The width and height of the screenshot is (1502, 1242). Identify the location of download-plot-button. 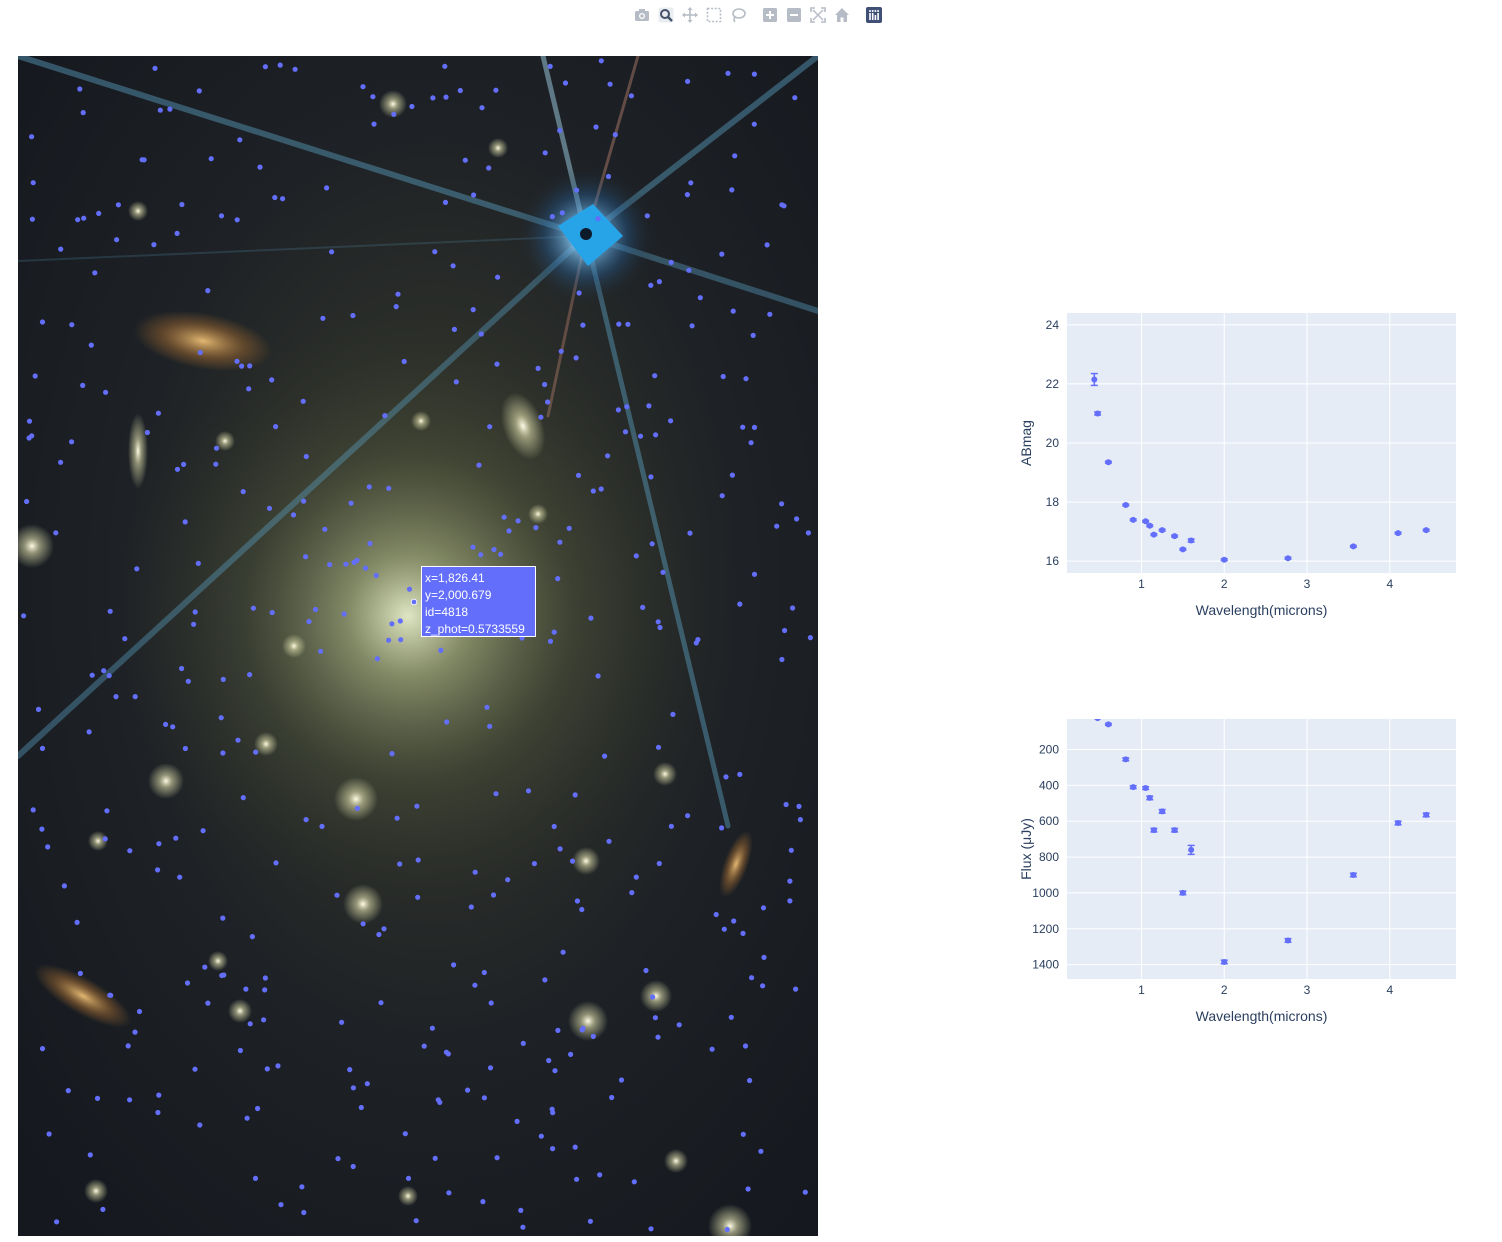
(642, 15).